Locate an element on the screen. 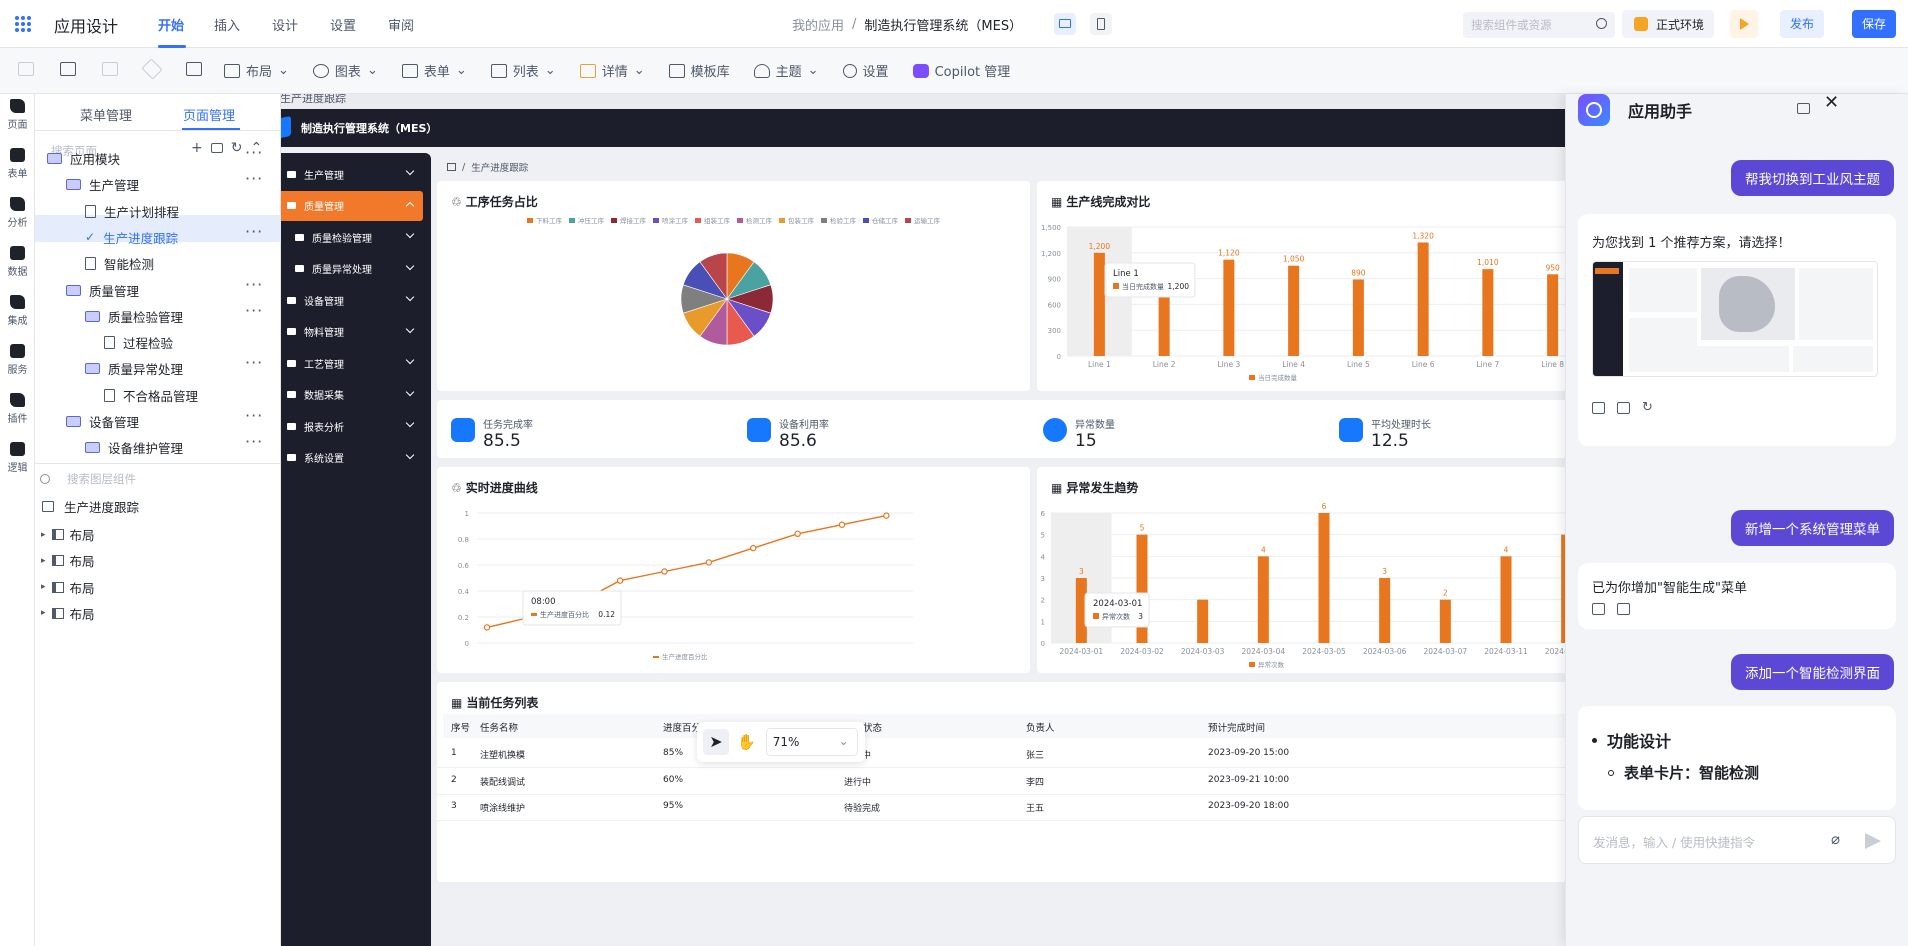  table-row: 3 喷涂线维护 95% 待验完成 王五 2023-09-20 18:00 is located at coordinates (1001, 808).